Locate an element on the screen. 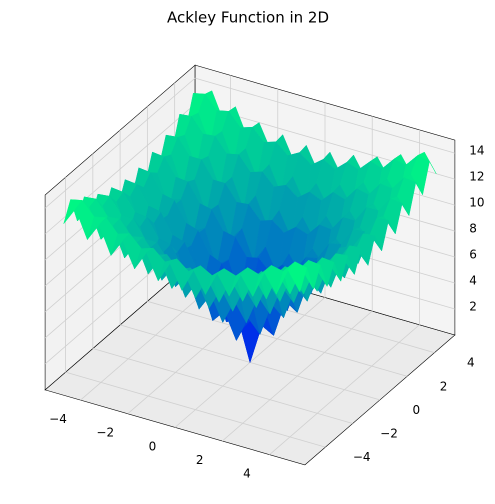 The width and height of the screenshot is (495, 504). x-tick-label: 4 is located at coordinates (247, 474).